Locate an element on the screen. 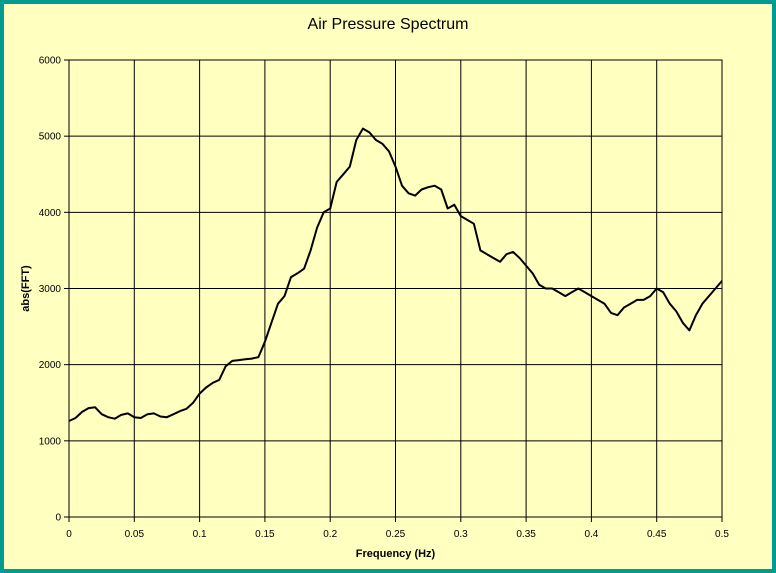 The height and width of the screenshot is (573, 776). y-tick-label: 0 is located at coordinates (58, 518).